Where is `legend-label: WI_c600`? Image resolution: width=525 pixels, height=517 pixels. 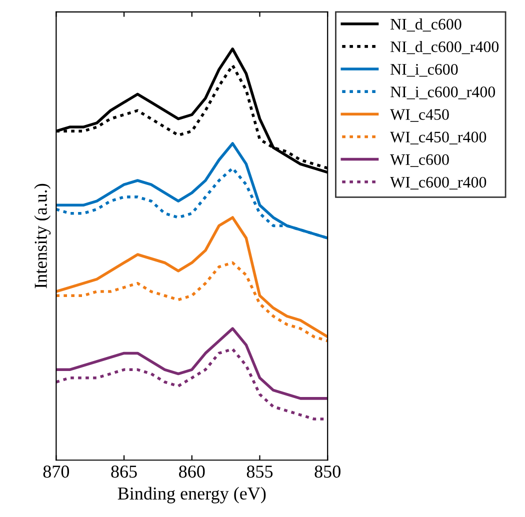 legend-label: WI_c600 is located at coordinates (419, 160).